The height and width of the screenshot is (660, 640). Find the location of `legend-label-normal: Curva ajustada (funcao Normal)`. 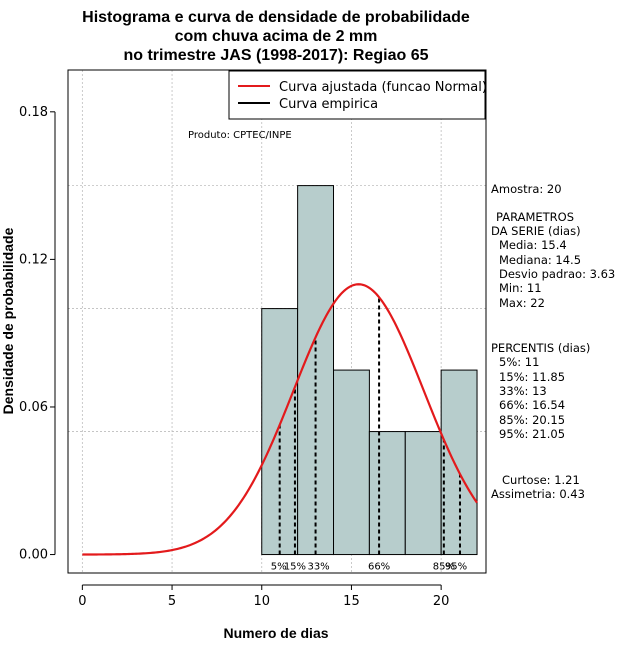

legend-label-normal: Curva ajustada (funcao Normal) is located at coordinates (383, 87).